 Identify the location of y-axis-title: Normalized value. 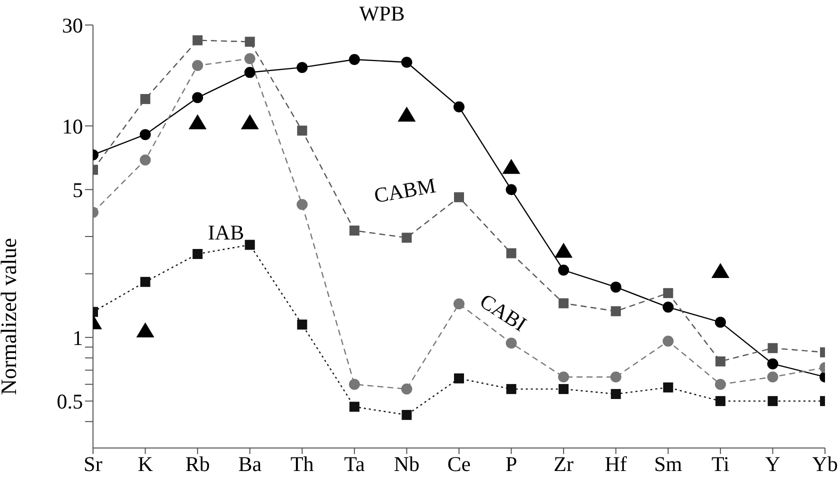
(10, 316).